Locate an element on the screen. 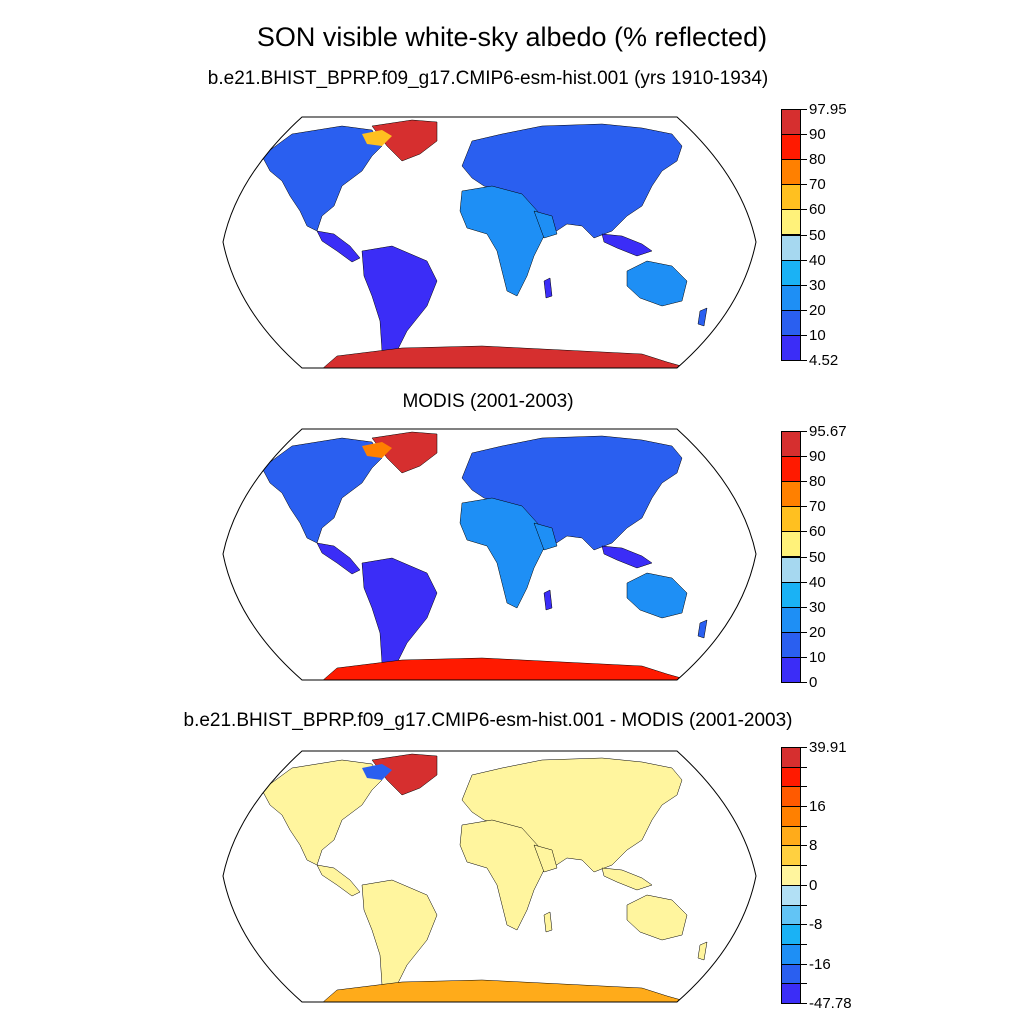 This screenshot has height=1024, width=1024. landmass-antarctica is located at coordinates (507, 356).